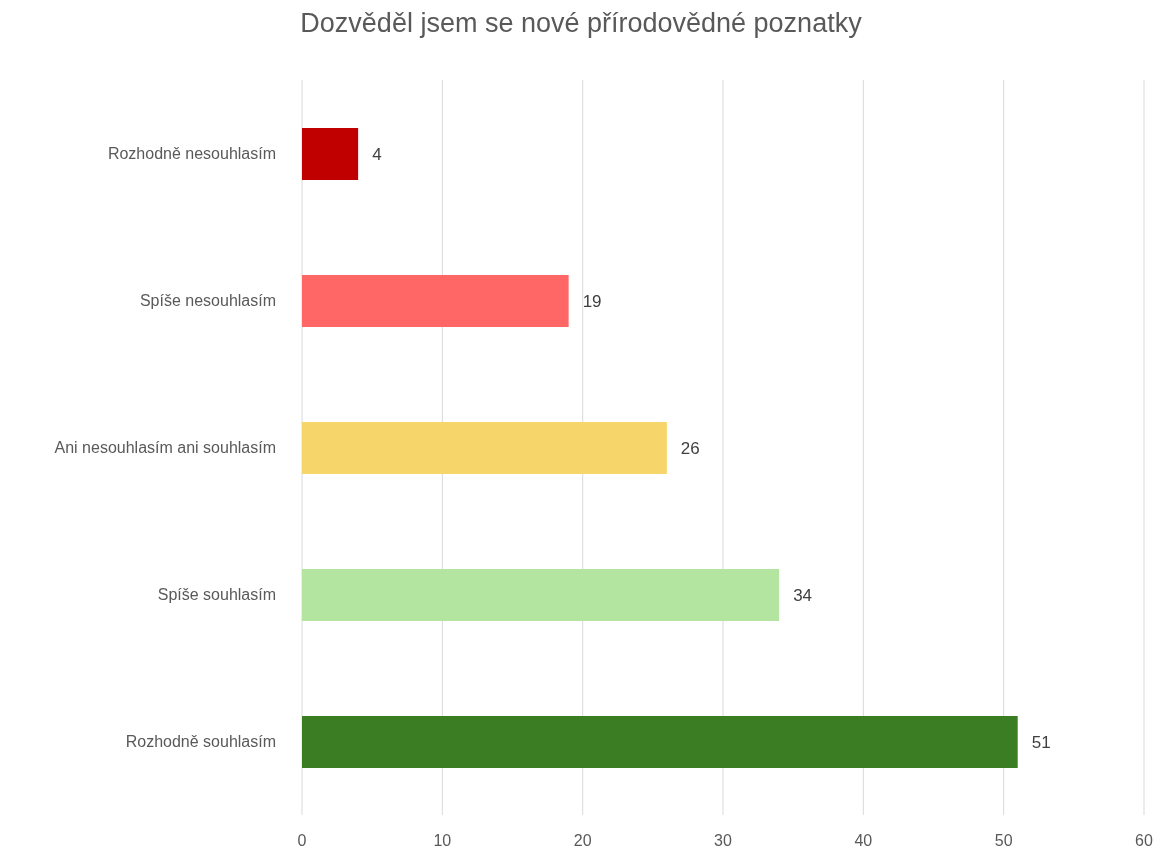 This screenshot has width=1162, height=863. I want to click on data-label: 19, so click(592, 302).